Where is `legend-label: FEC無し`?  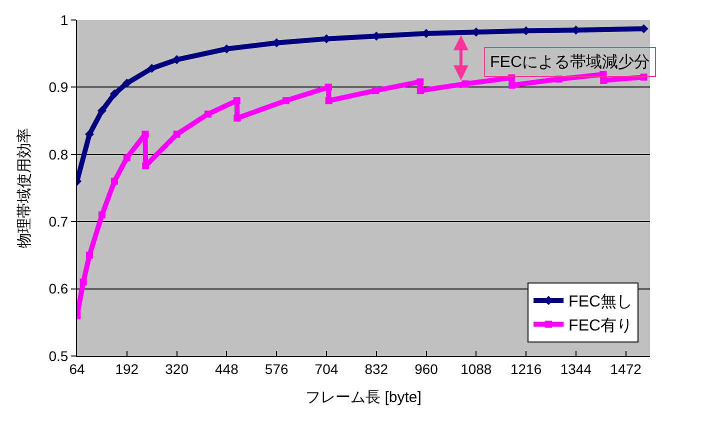 legend-label: FEC無し is located at coordinates (600, 302).